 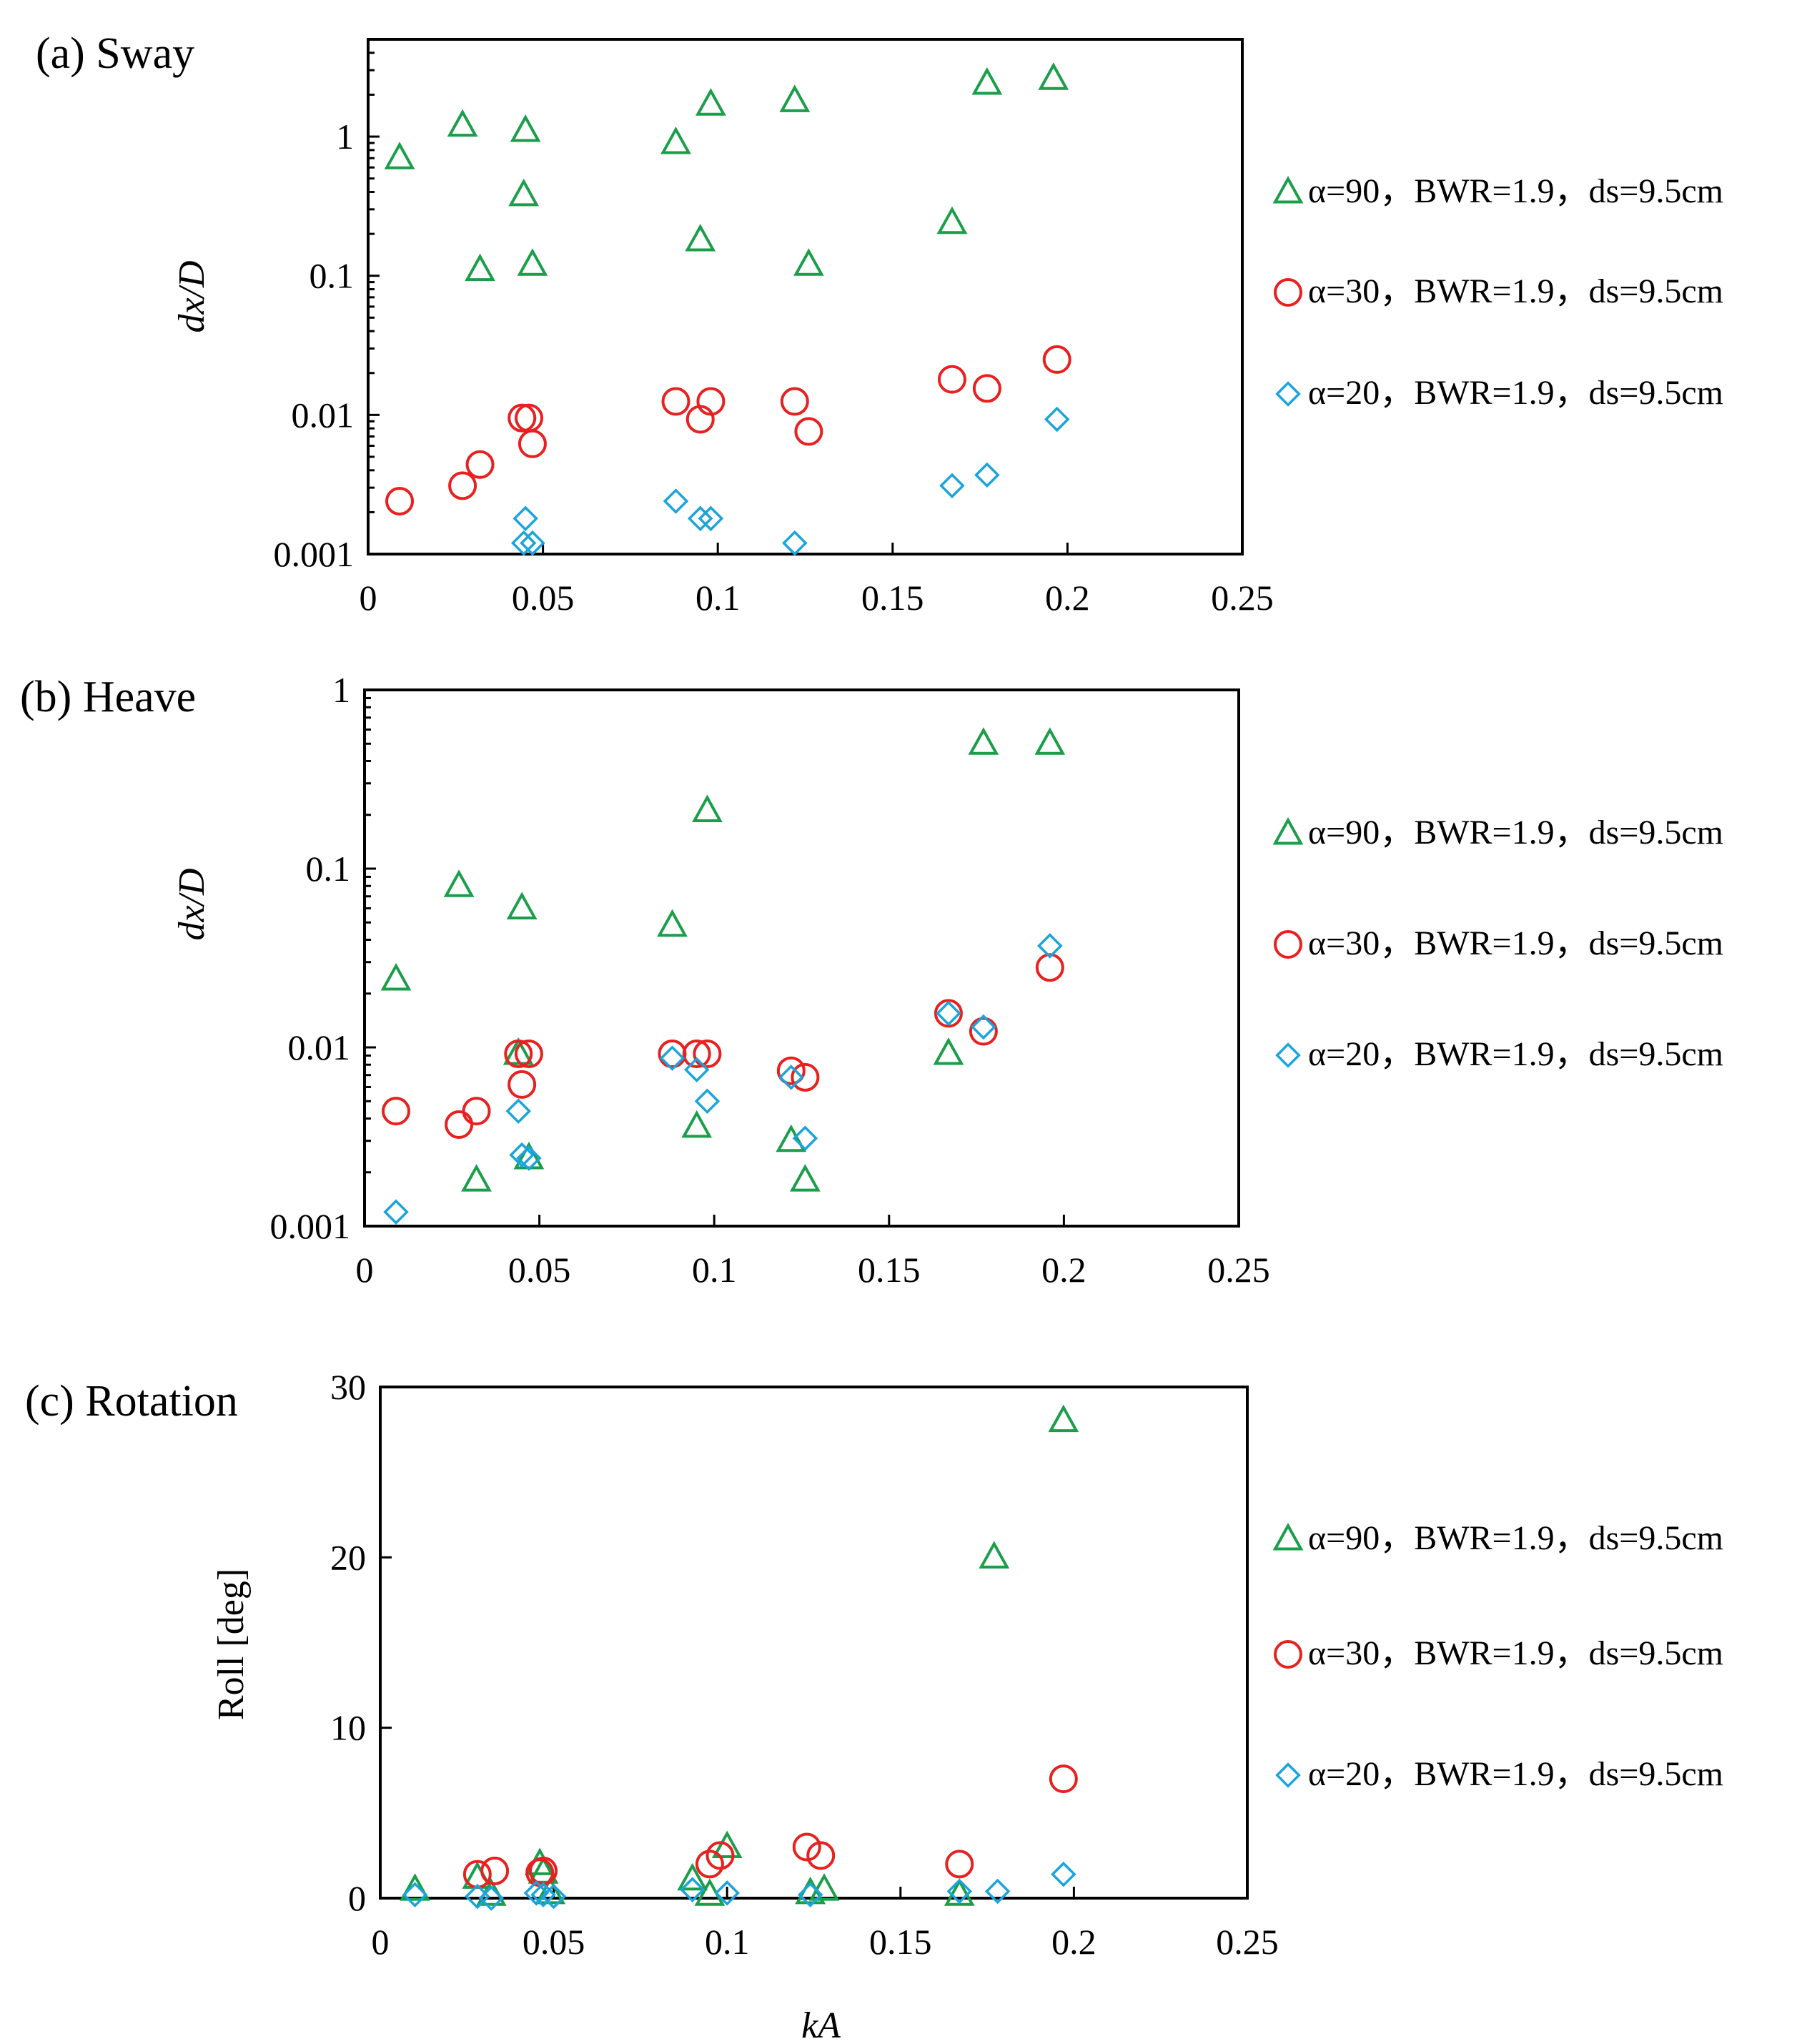 What do you see at coordinates (821, 2024) in the screenshot?
I see `x-axis-label: kA` at bounding box center [821, 2024].